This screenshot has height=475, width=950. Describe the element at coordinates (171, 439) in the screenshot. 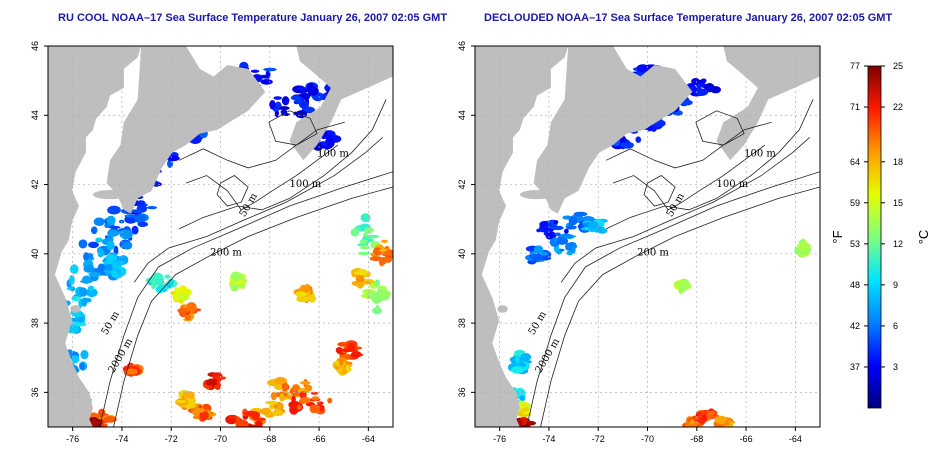

I see `longitude-tick-label: -72` at that location.